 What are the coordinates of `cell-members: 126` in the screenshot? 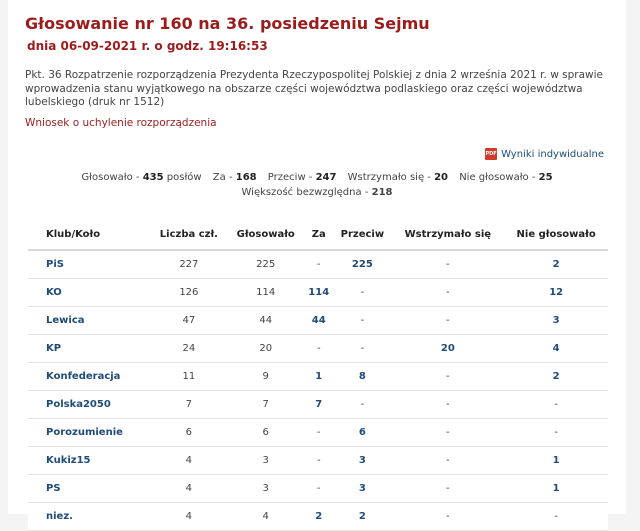 It's located at (189, 292).